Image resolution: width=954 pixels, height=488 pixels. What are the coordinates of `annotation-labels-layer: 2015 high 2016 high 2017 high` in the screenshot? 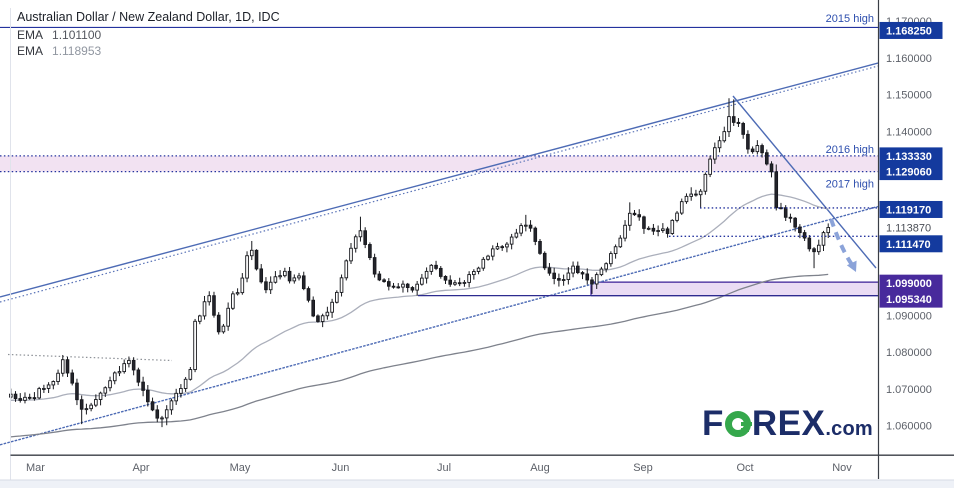 It's located at (850, 102).